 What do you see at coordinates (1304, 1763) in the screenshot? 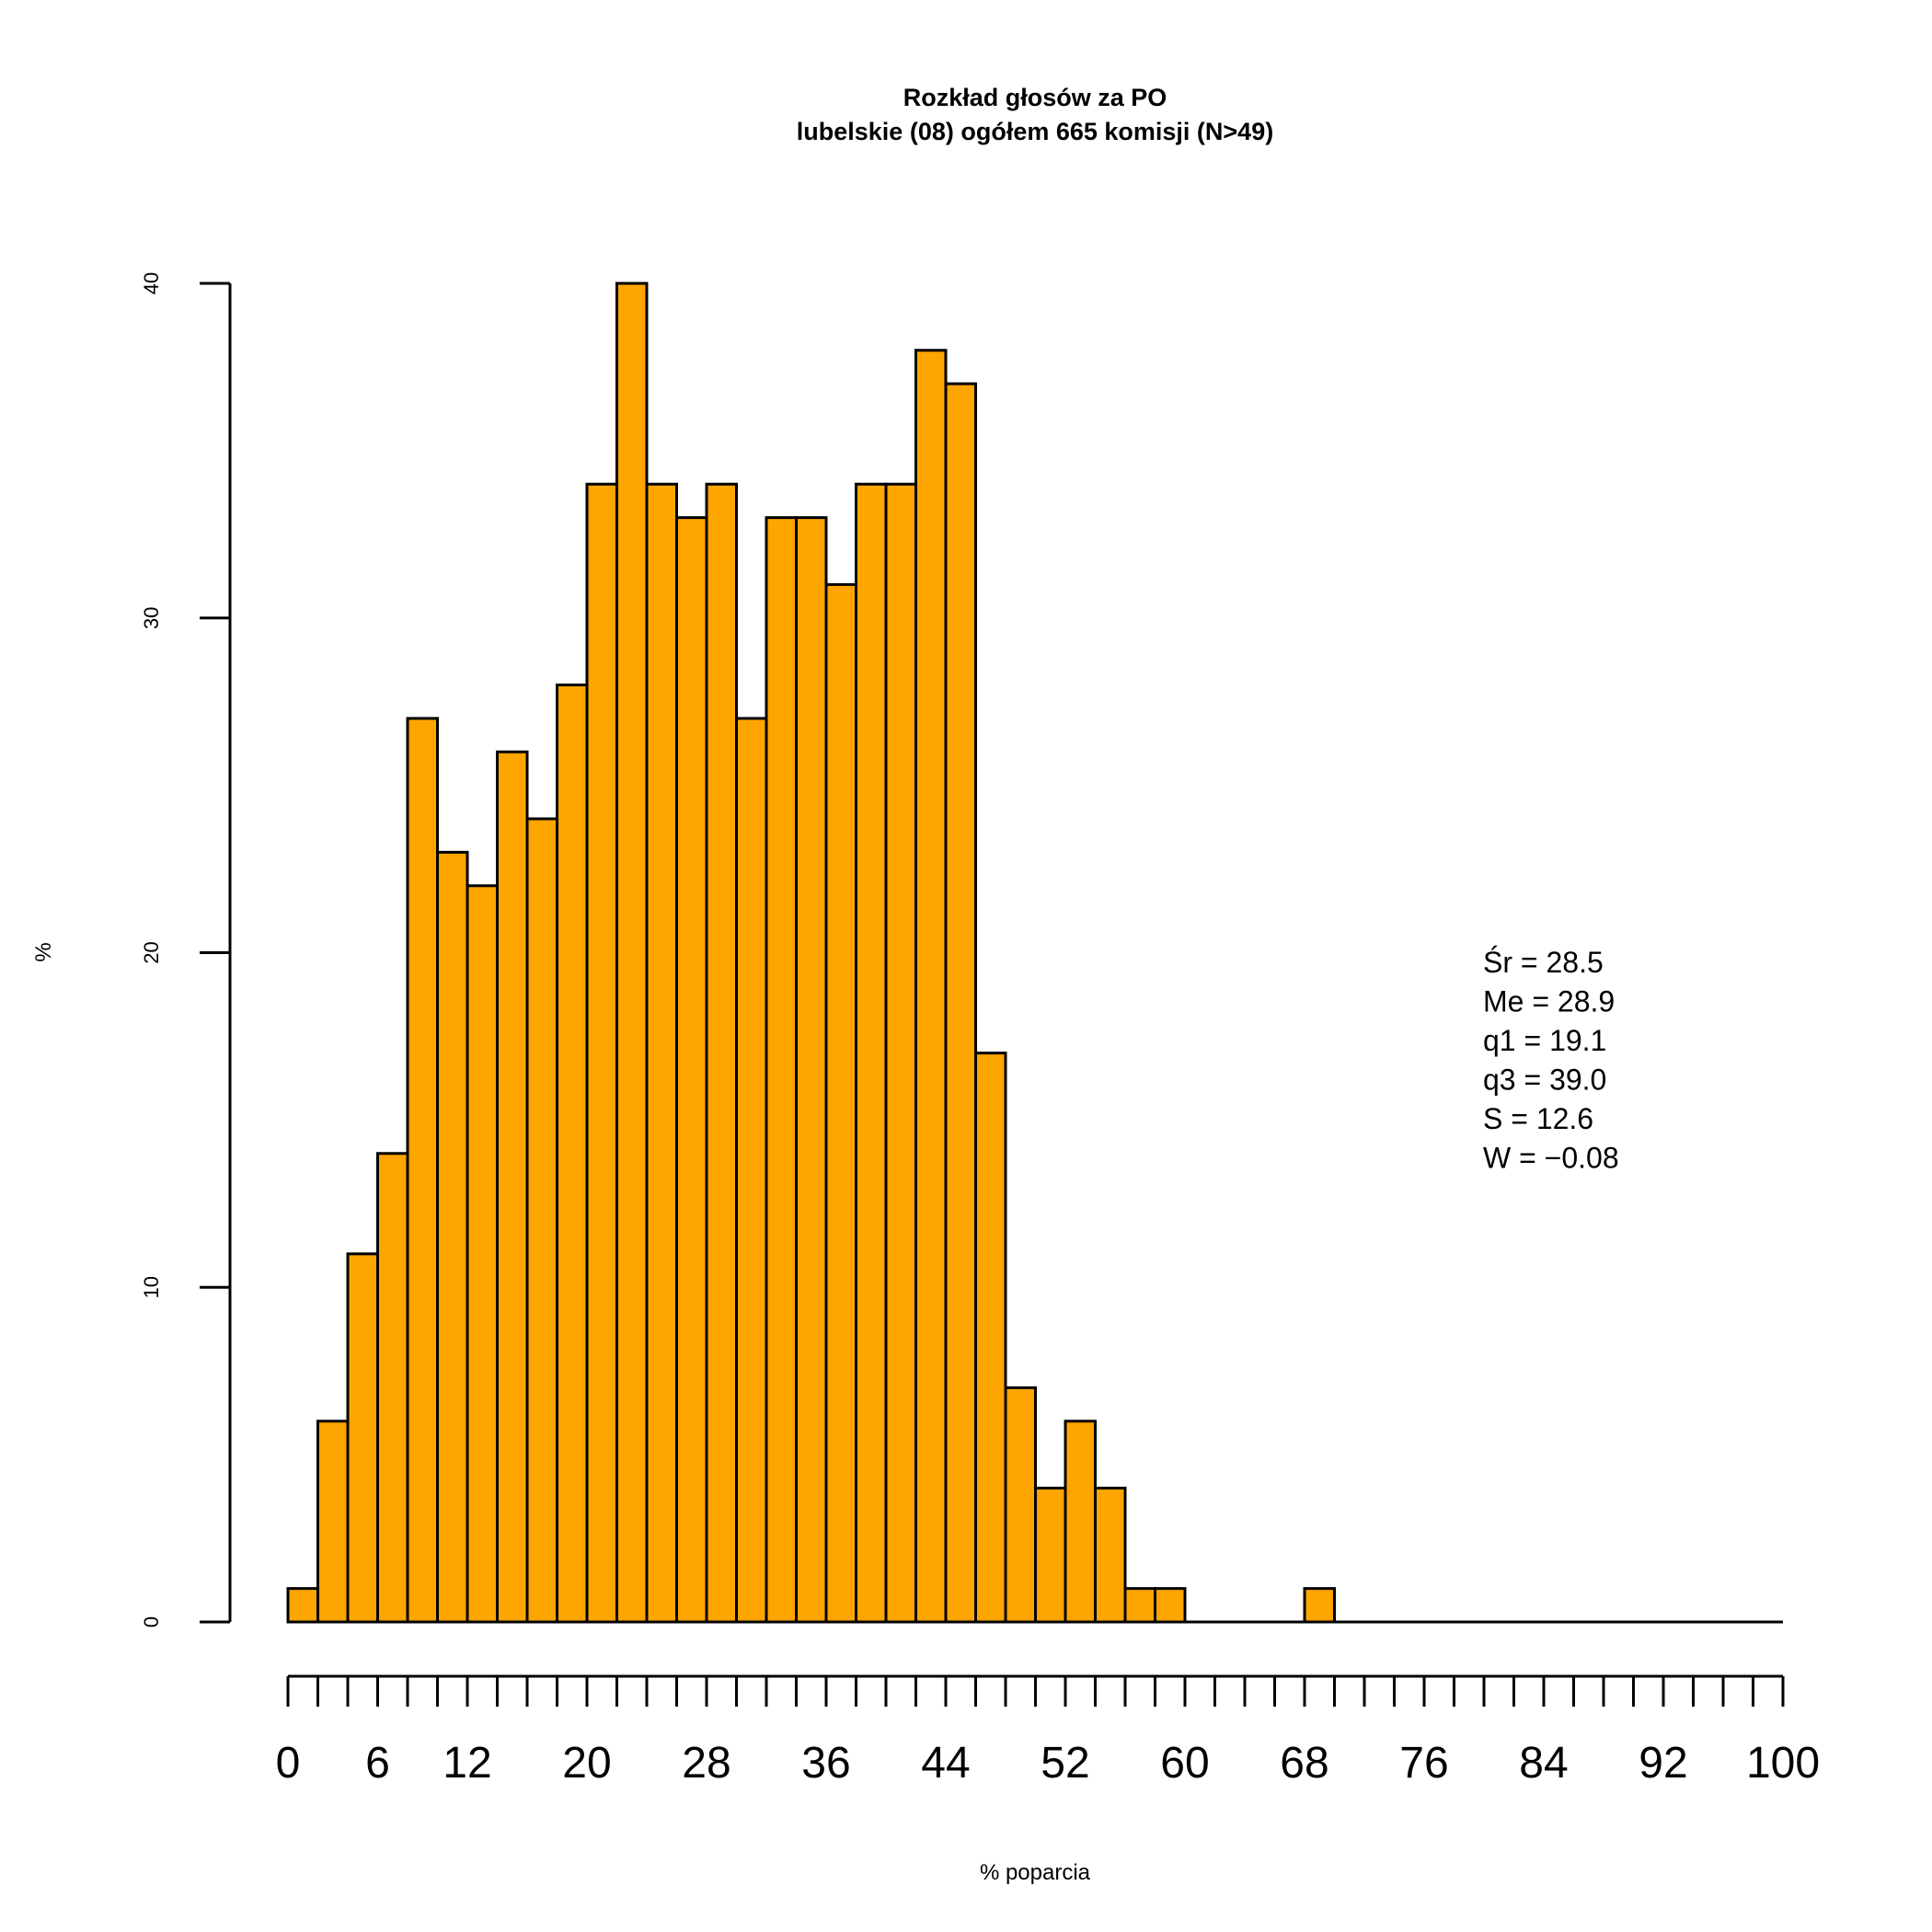
I see `x-tick-label: 68` at bounding box center [1304, 1763].